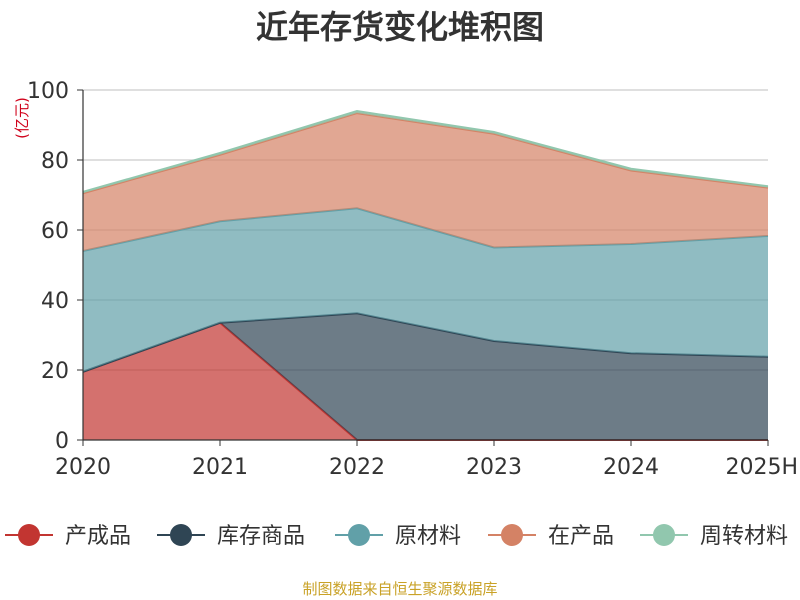 The height and width of the screenshot is (600, 800). What do you see at coordinates (83, 467) in the screenshot?
I see `x-tick-label: 2020` at bounding box center [83, 467].